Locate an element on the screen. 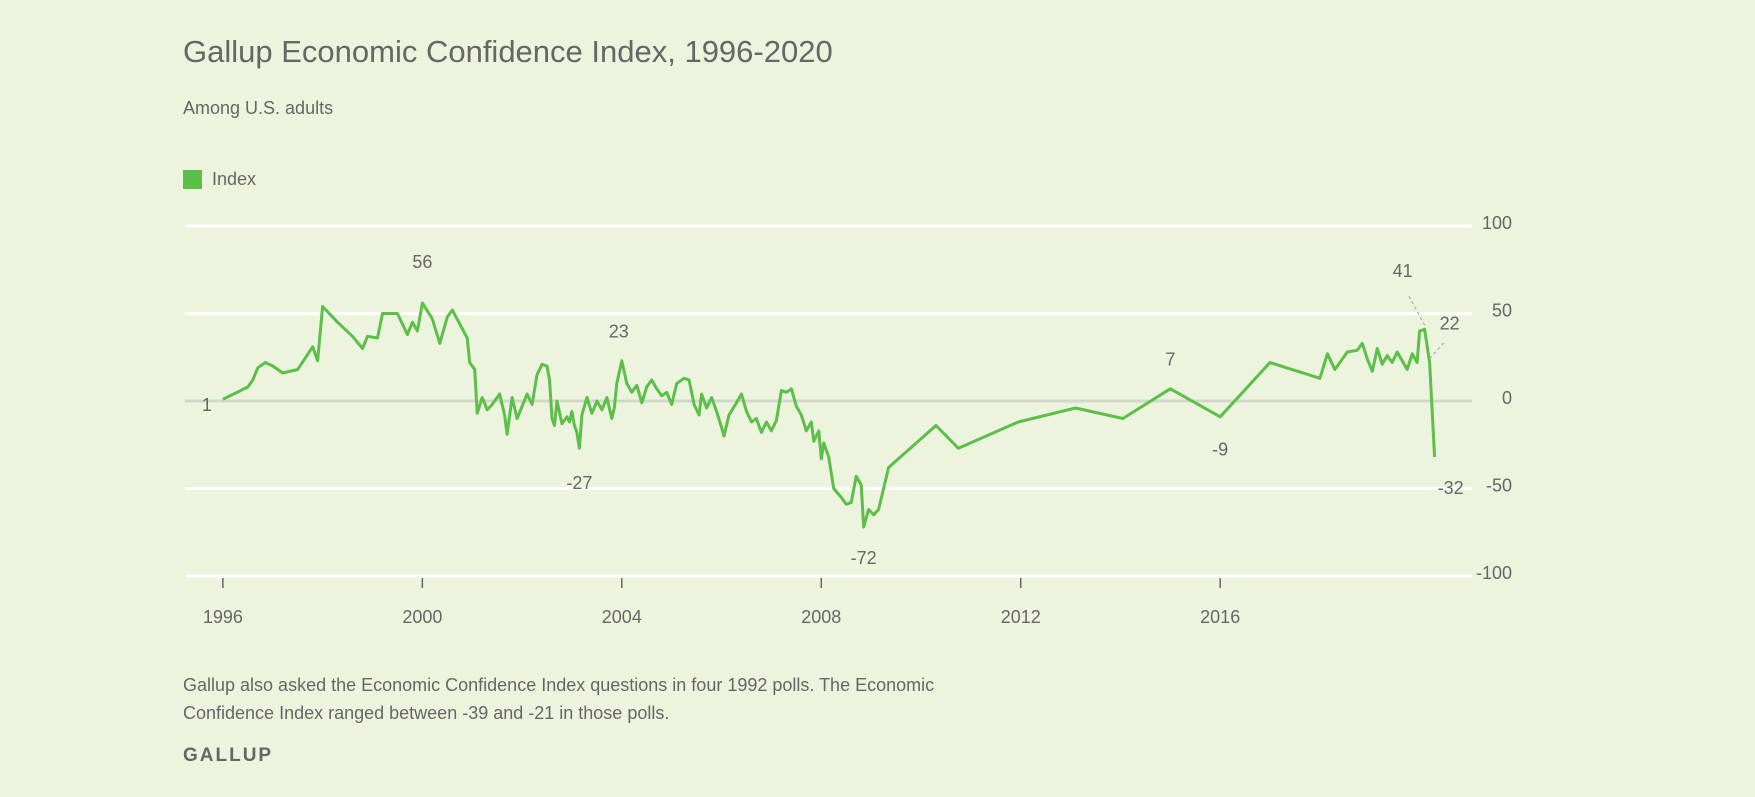  data-label: -72 is located at coordinates (864, 558).